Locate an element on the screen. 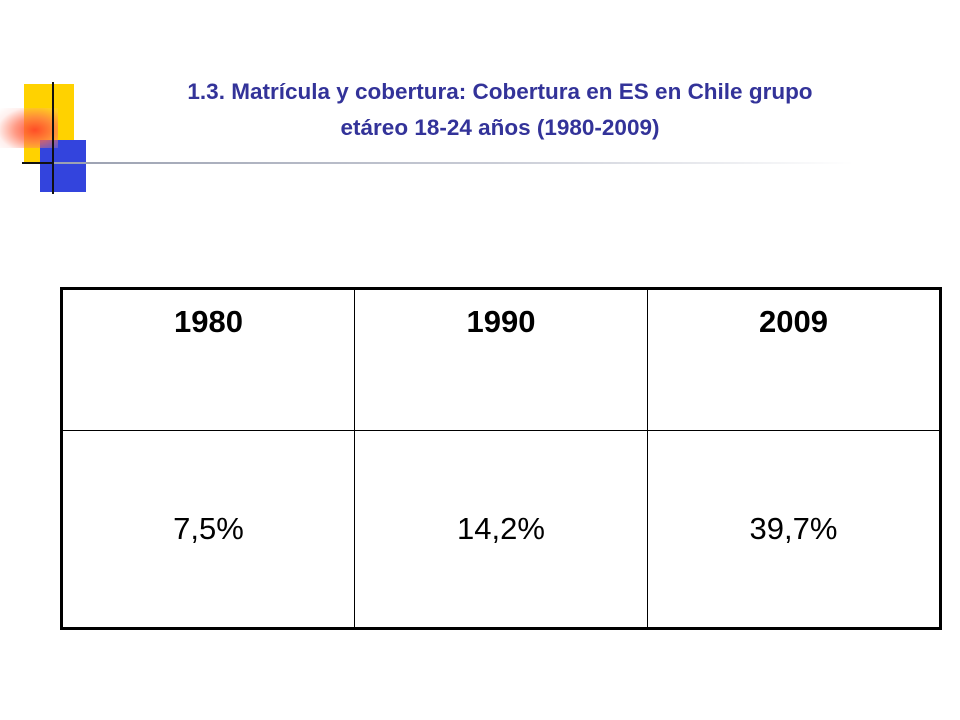 The width and height of the screenshot is (960, 720). table-header-cell: 2009 is located at coordinates (794, 359).